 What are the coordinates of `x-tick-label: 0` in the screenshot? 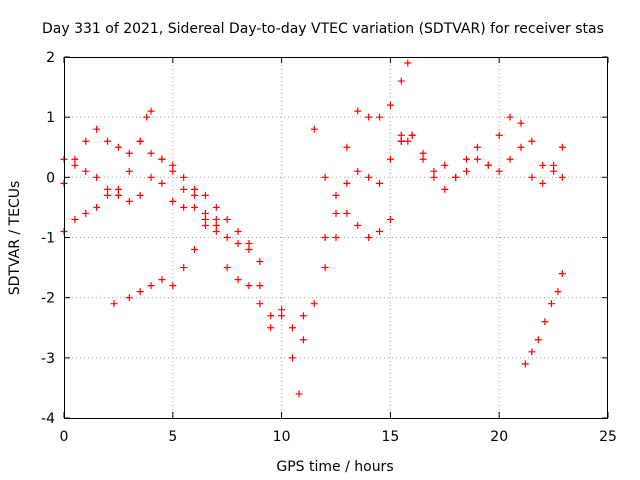 It's located at (64, 437).